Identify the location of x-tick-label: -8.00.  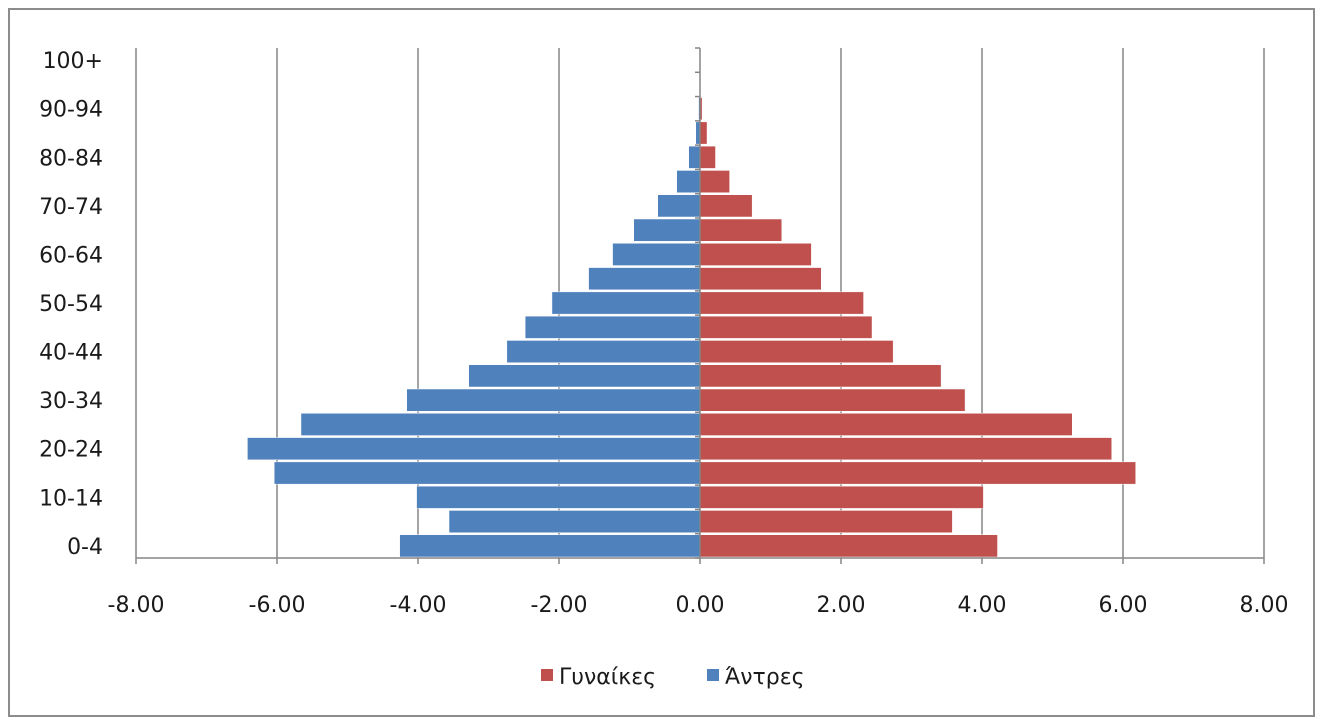
(136, 605).